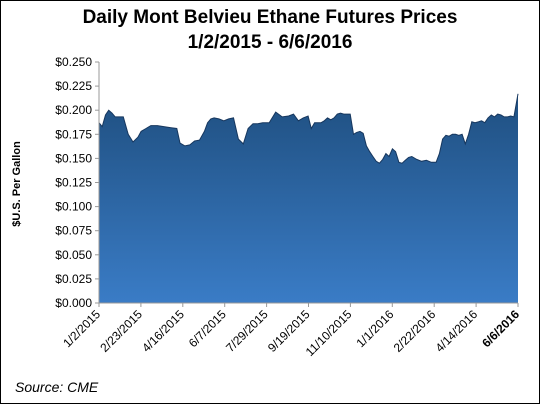 The height and width of the screenshot is (404, 540). I want to click on y-tick-label: $0.200, so click(73, 110).